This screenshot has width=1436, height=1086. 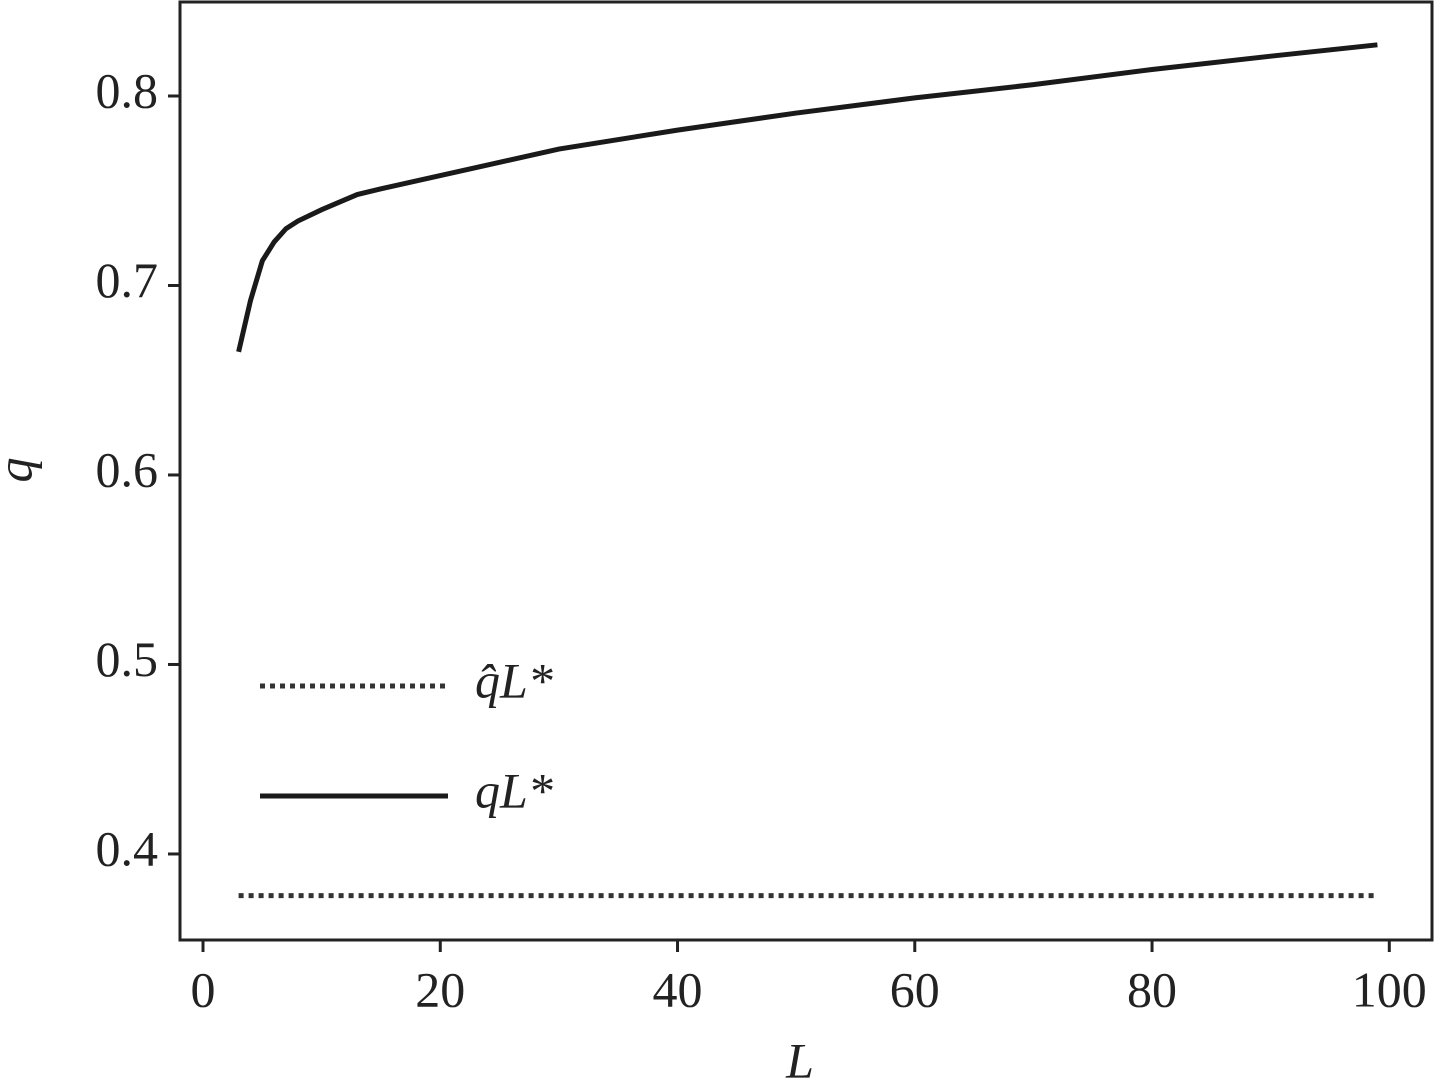 I want to click on y-tick-label: 0.8, so click(x=127, y=90).